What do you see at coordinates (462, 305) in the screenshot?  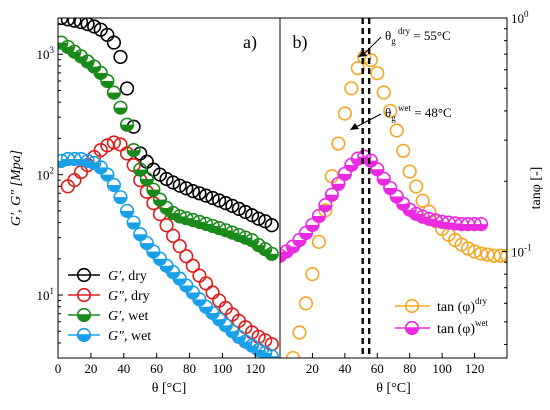 I see `legend-label: tan (φ)dry` at bounding box center [462, 305].